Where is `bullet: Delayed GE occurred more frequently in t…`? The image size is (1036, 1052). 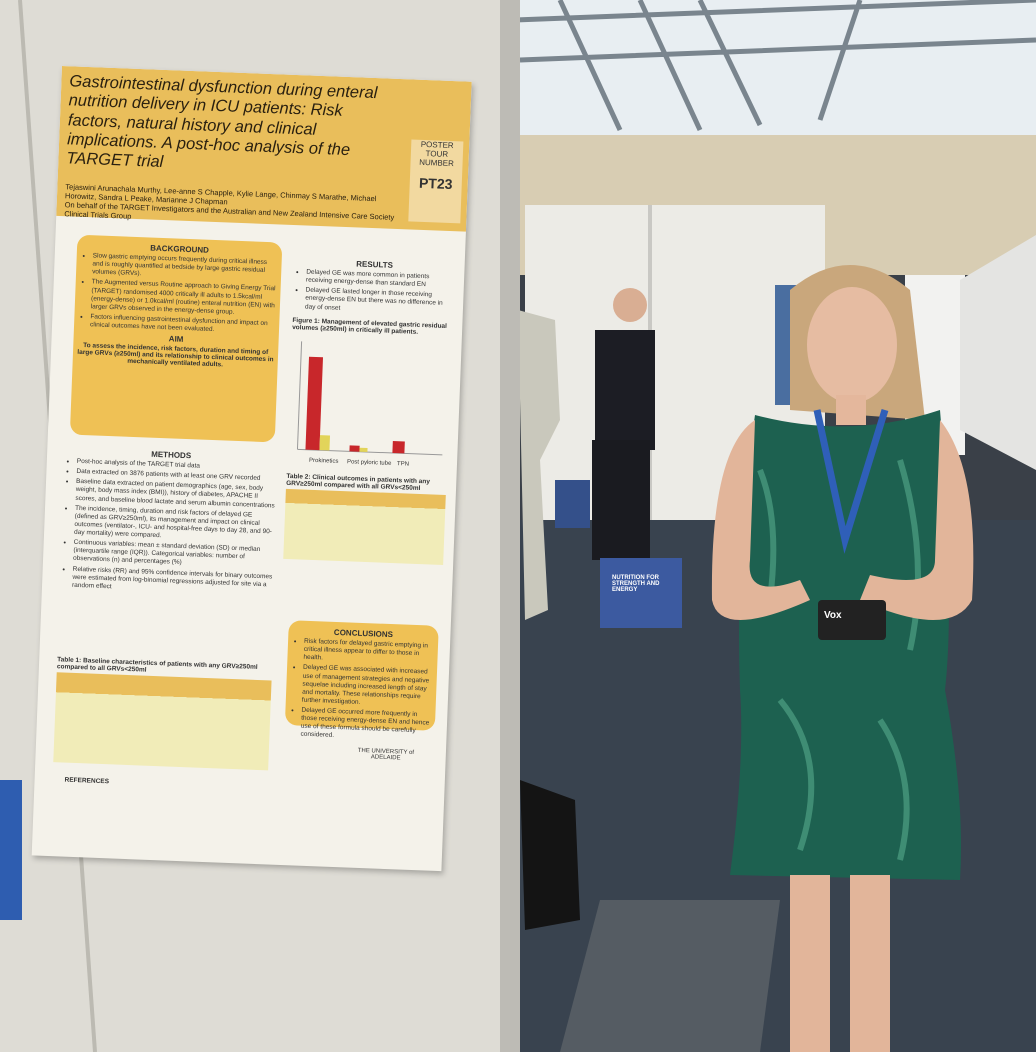
bullet: Delayed GE occurred more frequently in t… is located at coordinates (365, 725).